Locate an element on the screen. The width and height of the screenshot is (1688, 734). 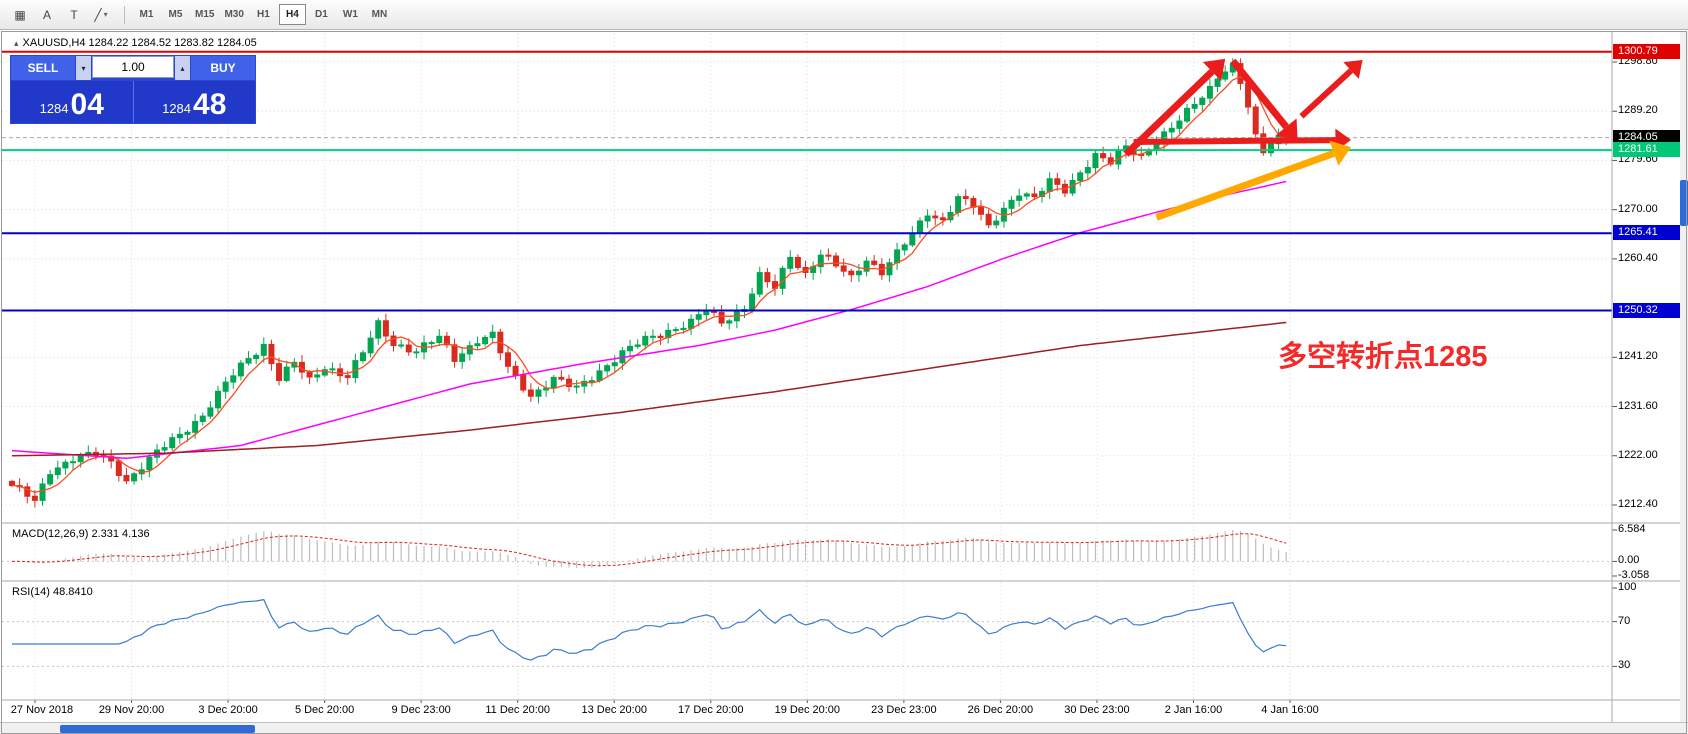
timeframe-button-MN: MN is located at coordinates (379, 14).